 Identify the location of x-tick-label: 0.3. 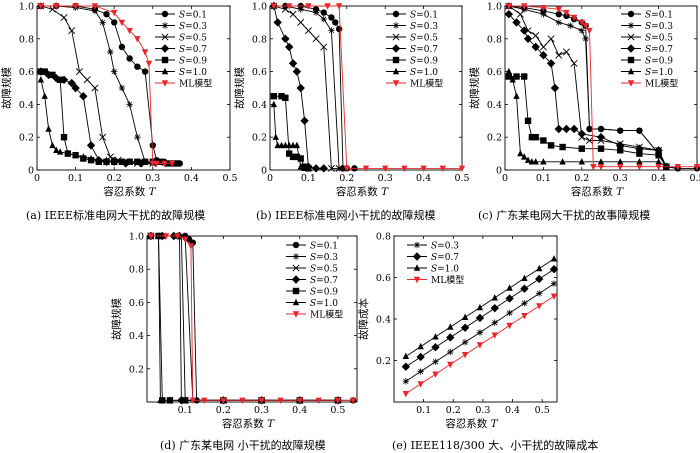
(261, 410).